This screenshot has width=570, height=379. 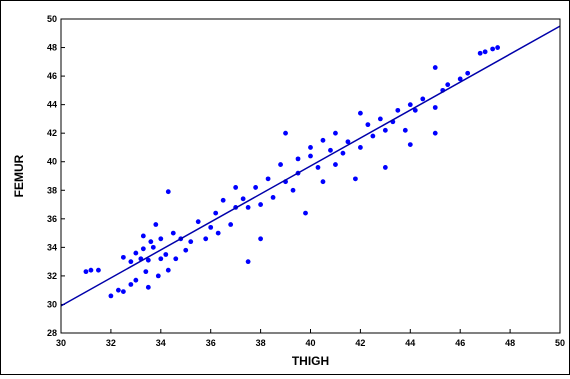 I want to click on x-tick-label: 46, so click(x=460, y=343).